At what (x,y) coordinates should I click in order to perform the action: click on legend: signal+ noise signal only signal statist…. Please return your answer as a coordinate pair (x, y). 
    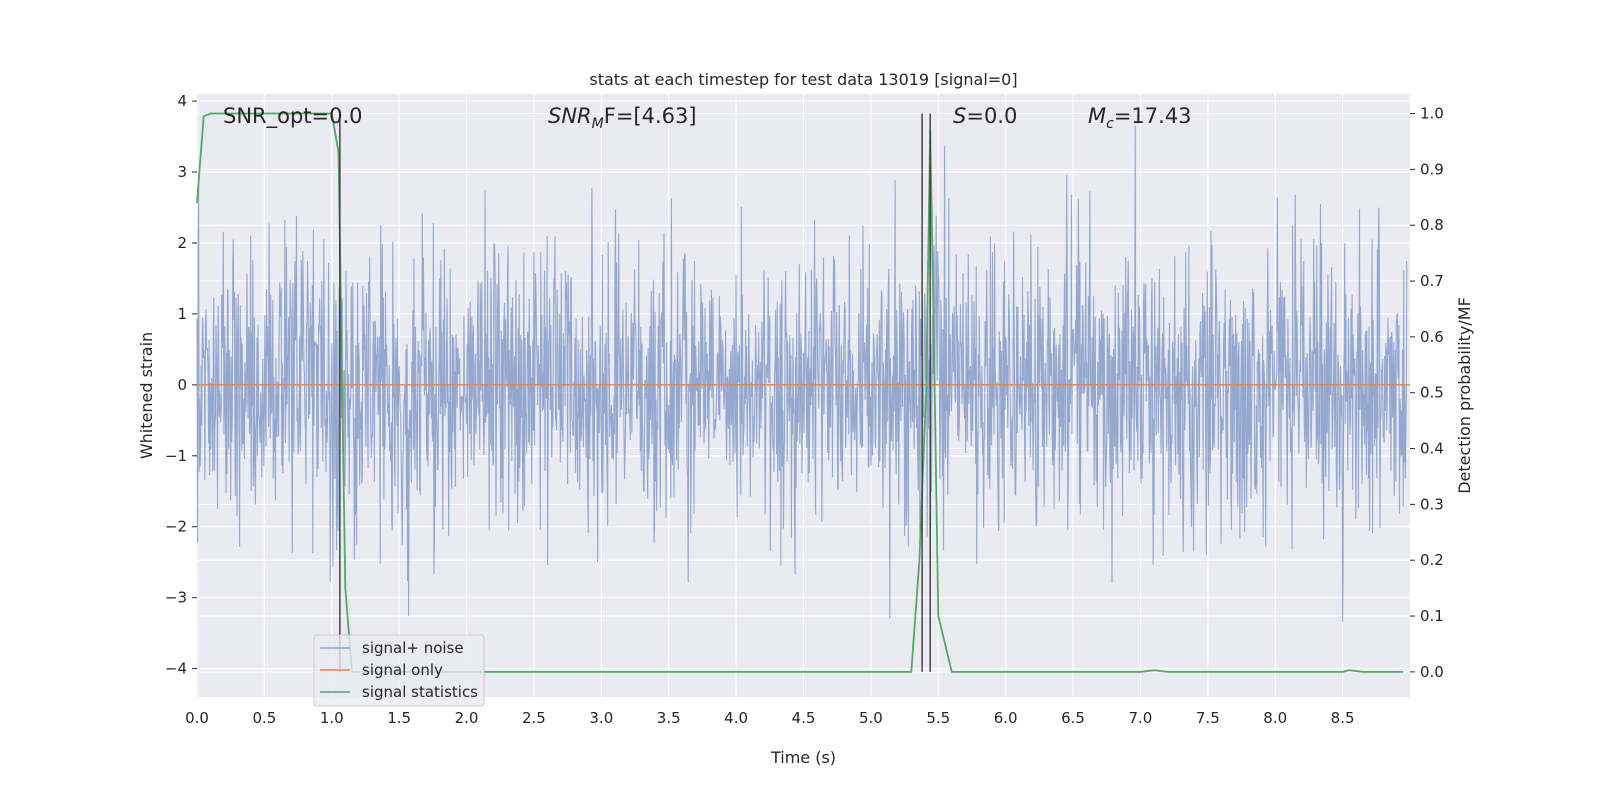
    Looking at the image, I should click on (399, 670).